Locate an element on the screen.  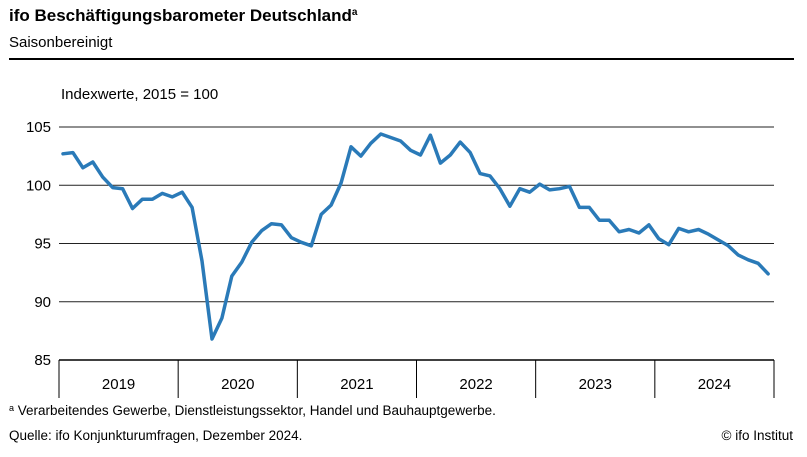
x-tick-label: 2021 is located at coordinates (356, 384).